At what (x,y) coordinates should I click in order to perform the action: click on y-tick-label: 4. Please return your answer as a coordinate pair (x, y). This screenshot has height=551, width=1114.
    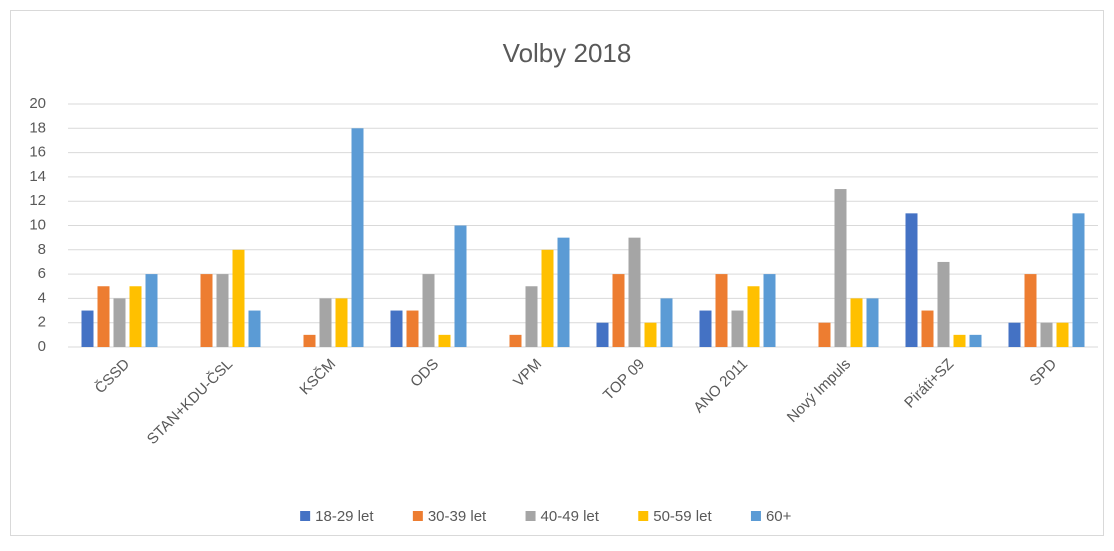
    Looking at the image, I should click on (42, 297).